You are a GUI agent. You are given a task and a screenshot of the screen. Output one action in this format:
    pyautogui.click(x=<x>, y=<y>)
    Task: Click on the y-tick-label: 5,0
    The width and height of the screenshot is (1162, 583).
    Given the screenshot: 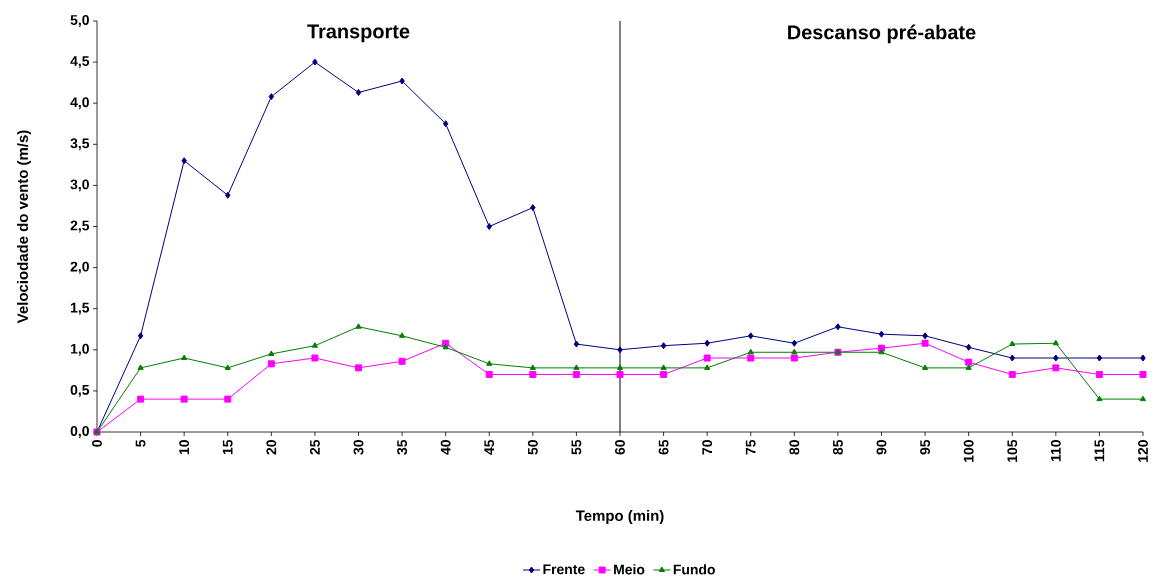 What is the action you would take?
    pyautogui.click(x=79, y=21)
    